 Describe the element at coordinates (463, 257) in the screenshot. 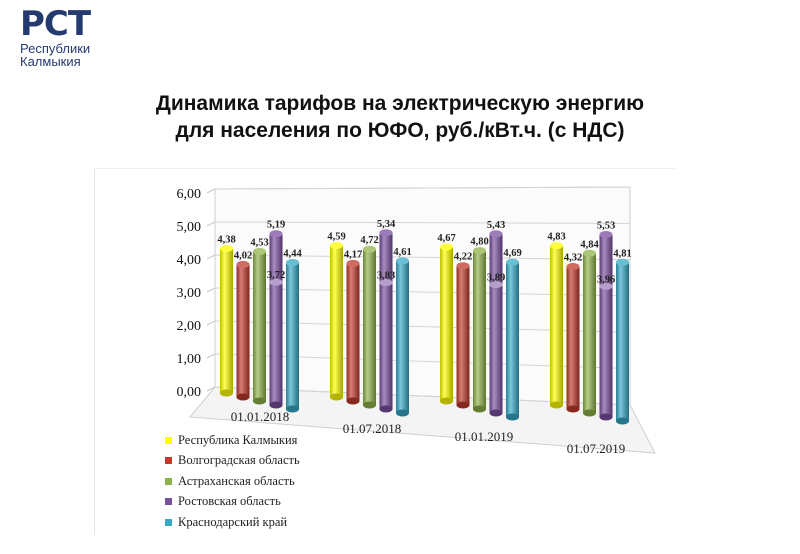

I see `data-label: 4,22` at that location.